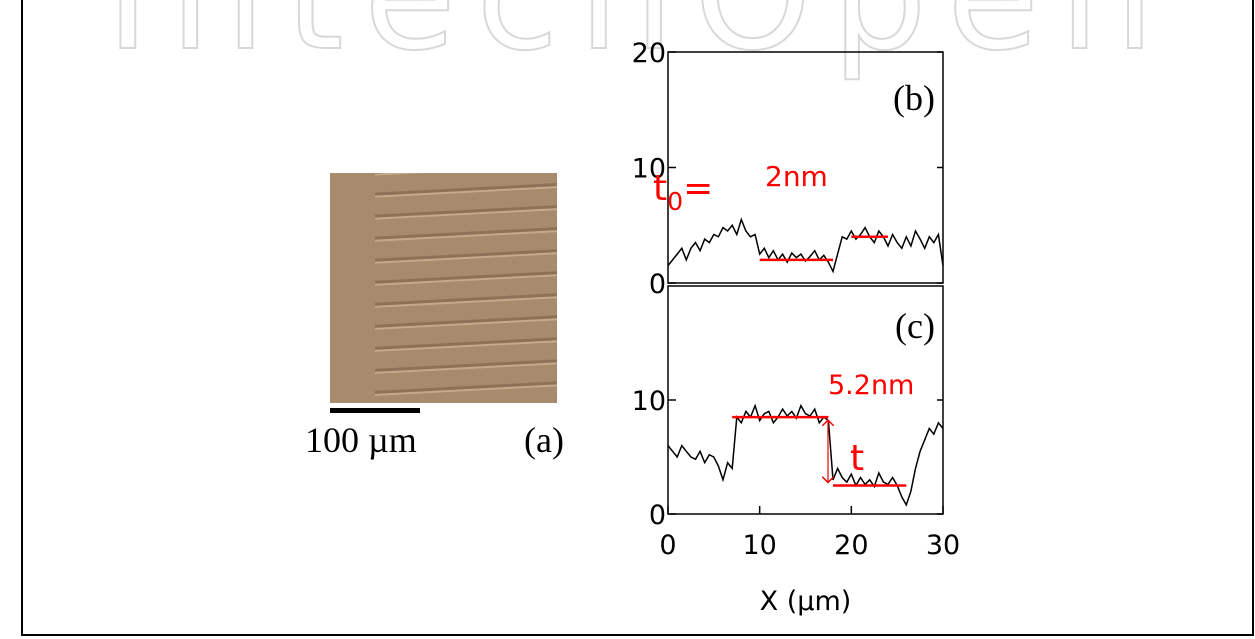  What do you see at coordinates (352, 288) in the screenshot?
I see `micrograph-edge` at bounding box center [352, 288].